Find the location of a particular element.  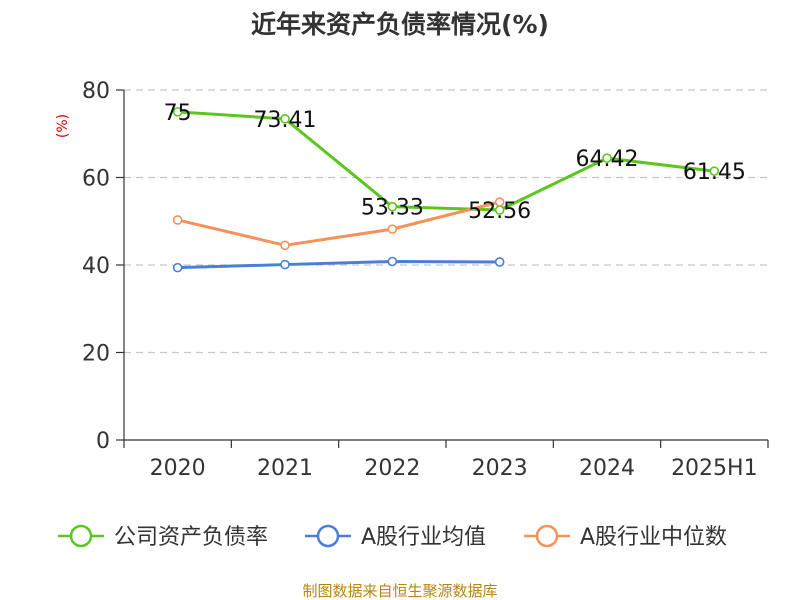

data-label: 61.45 is located at coordinates (714, 172).